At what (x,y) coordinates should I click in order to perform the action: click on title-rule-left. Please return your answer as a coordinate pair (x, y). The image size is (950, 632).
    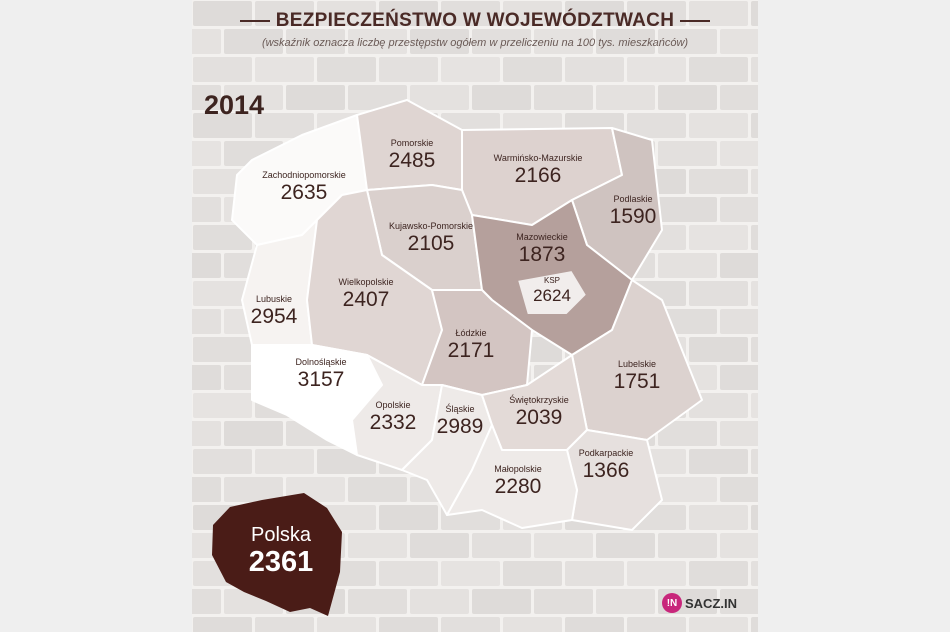
    Looking at the image, I should click on (254, 21).